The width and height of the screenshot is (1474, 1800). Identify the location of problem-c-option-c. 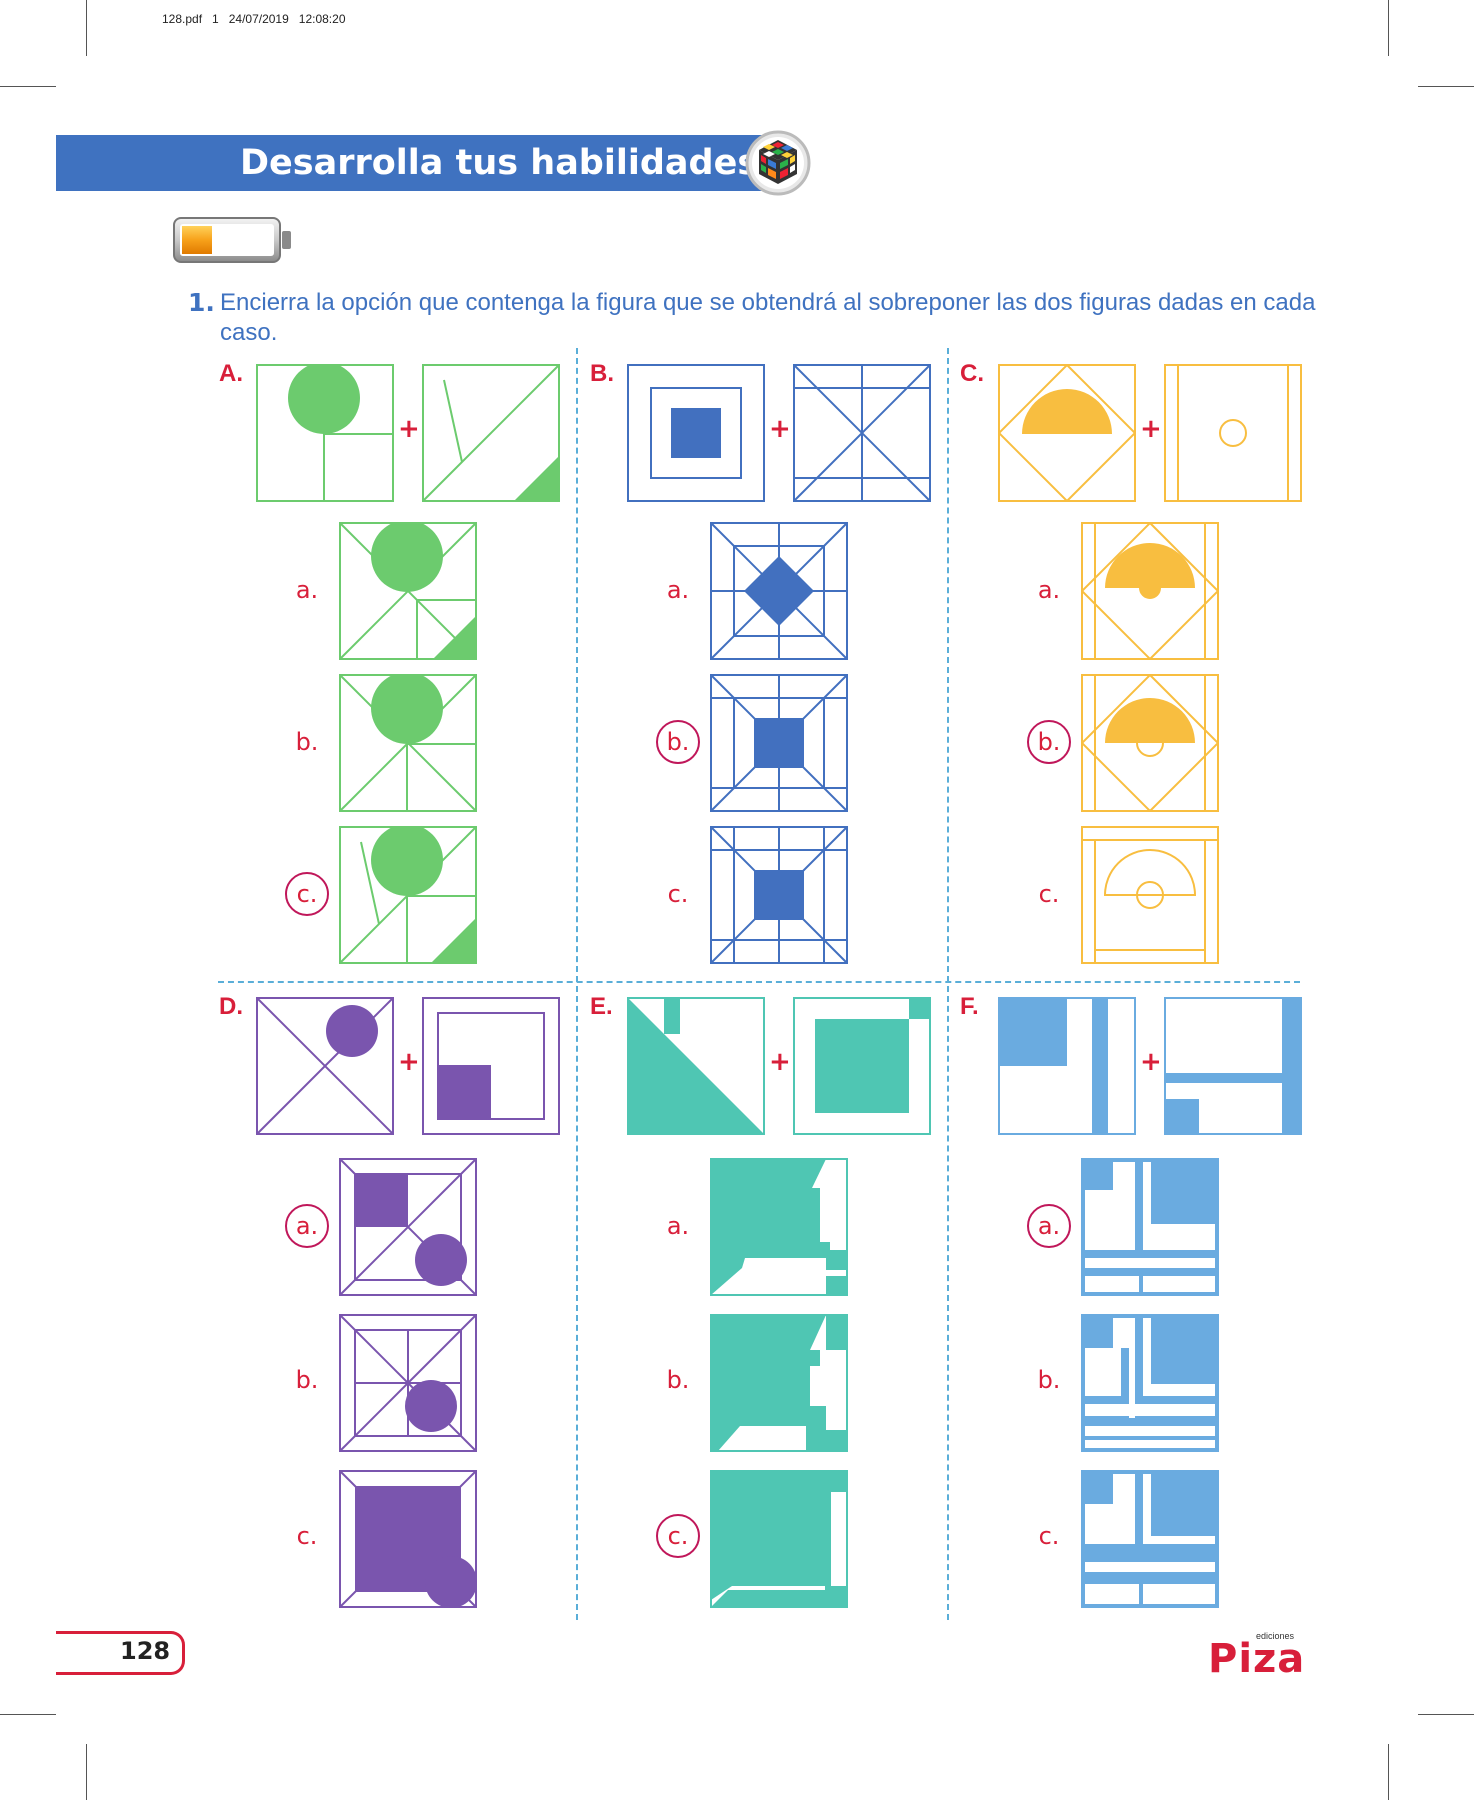
(1150, 895).